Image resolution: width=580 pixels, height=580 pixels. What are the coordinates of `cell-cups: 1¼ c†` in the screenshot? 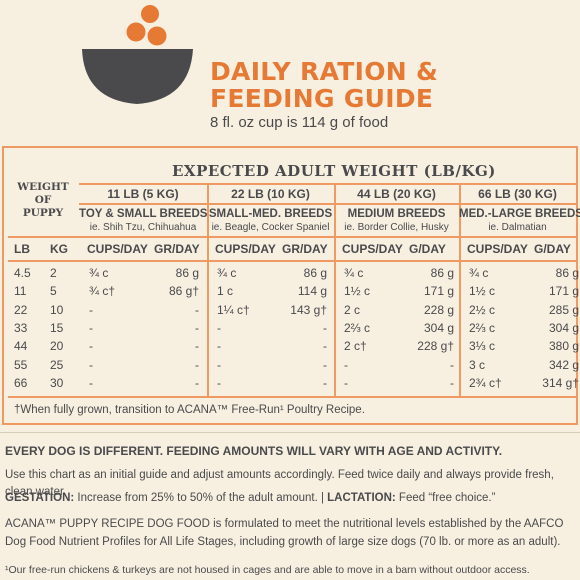 It's located at (233, 309).